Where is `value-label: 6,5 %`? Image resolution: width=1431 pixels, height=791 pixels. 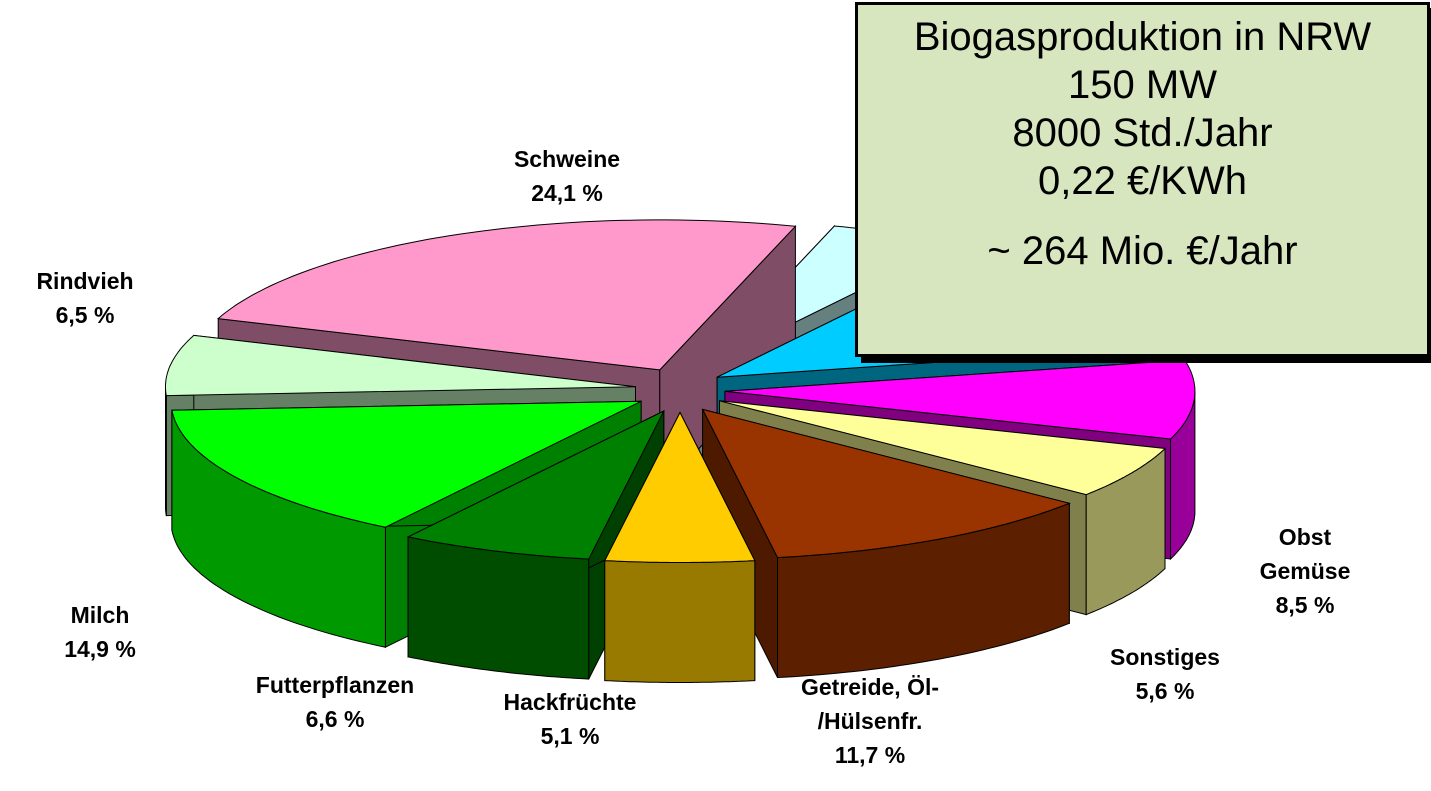 value-label: 6,5 % is located at coordinates (85, 315).